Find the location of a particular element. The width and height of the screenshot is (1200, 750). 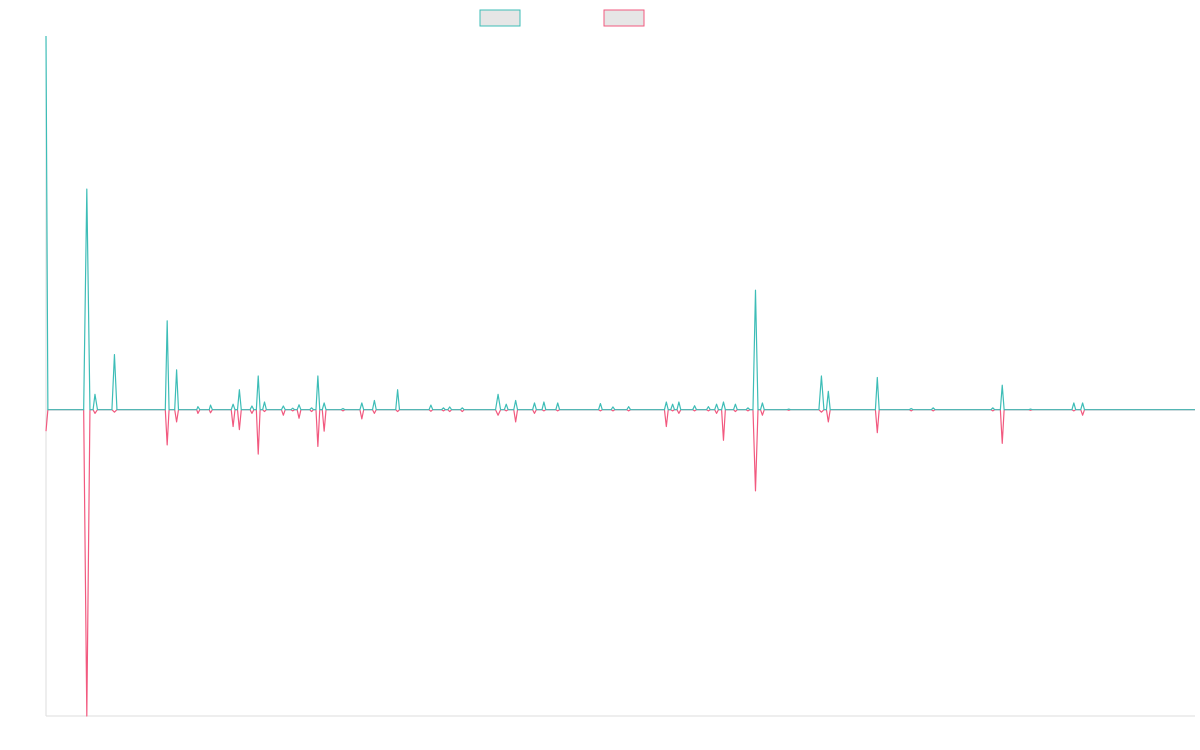

legend-swatch-series-a is located at coordinates (500, 18).